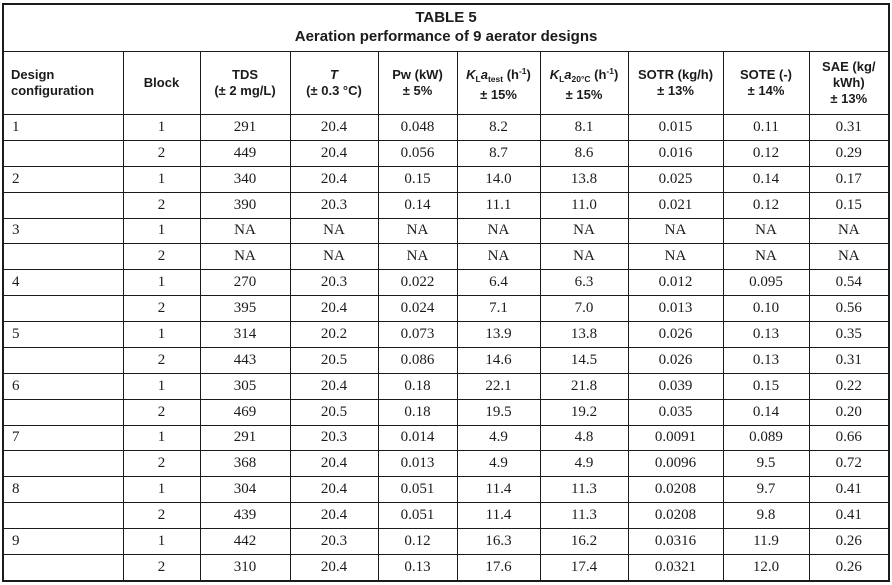 The width and height of the screenshot is (892, 585). What do you see at coordinates (417, 231) in the screenshot?
I see `cell-power: NA` at bounding box center [417, 231].